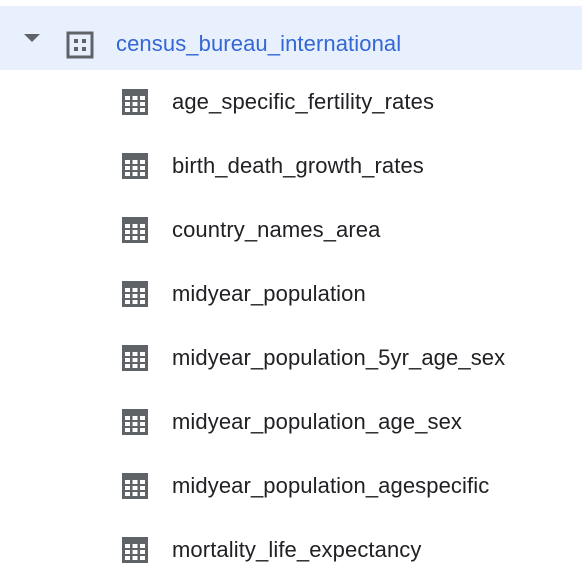 The image size is (582, 582). I want to click on table-name: country_names_area, so click(276, 229).